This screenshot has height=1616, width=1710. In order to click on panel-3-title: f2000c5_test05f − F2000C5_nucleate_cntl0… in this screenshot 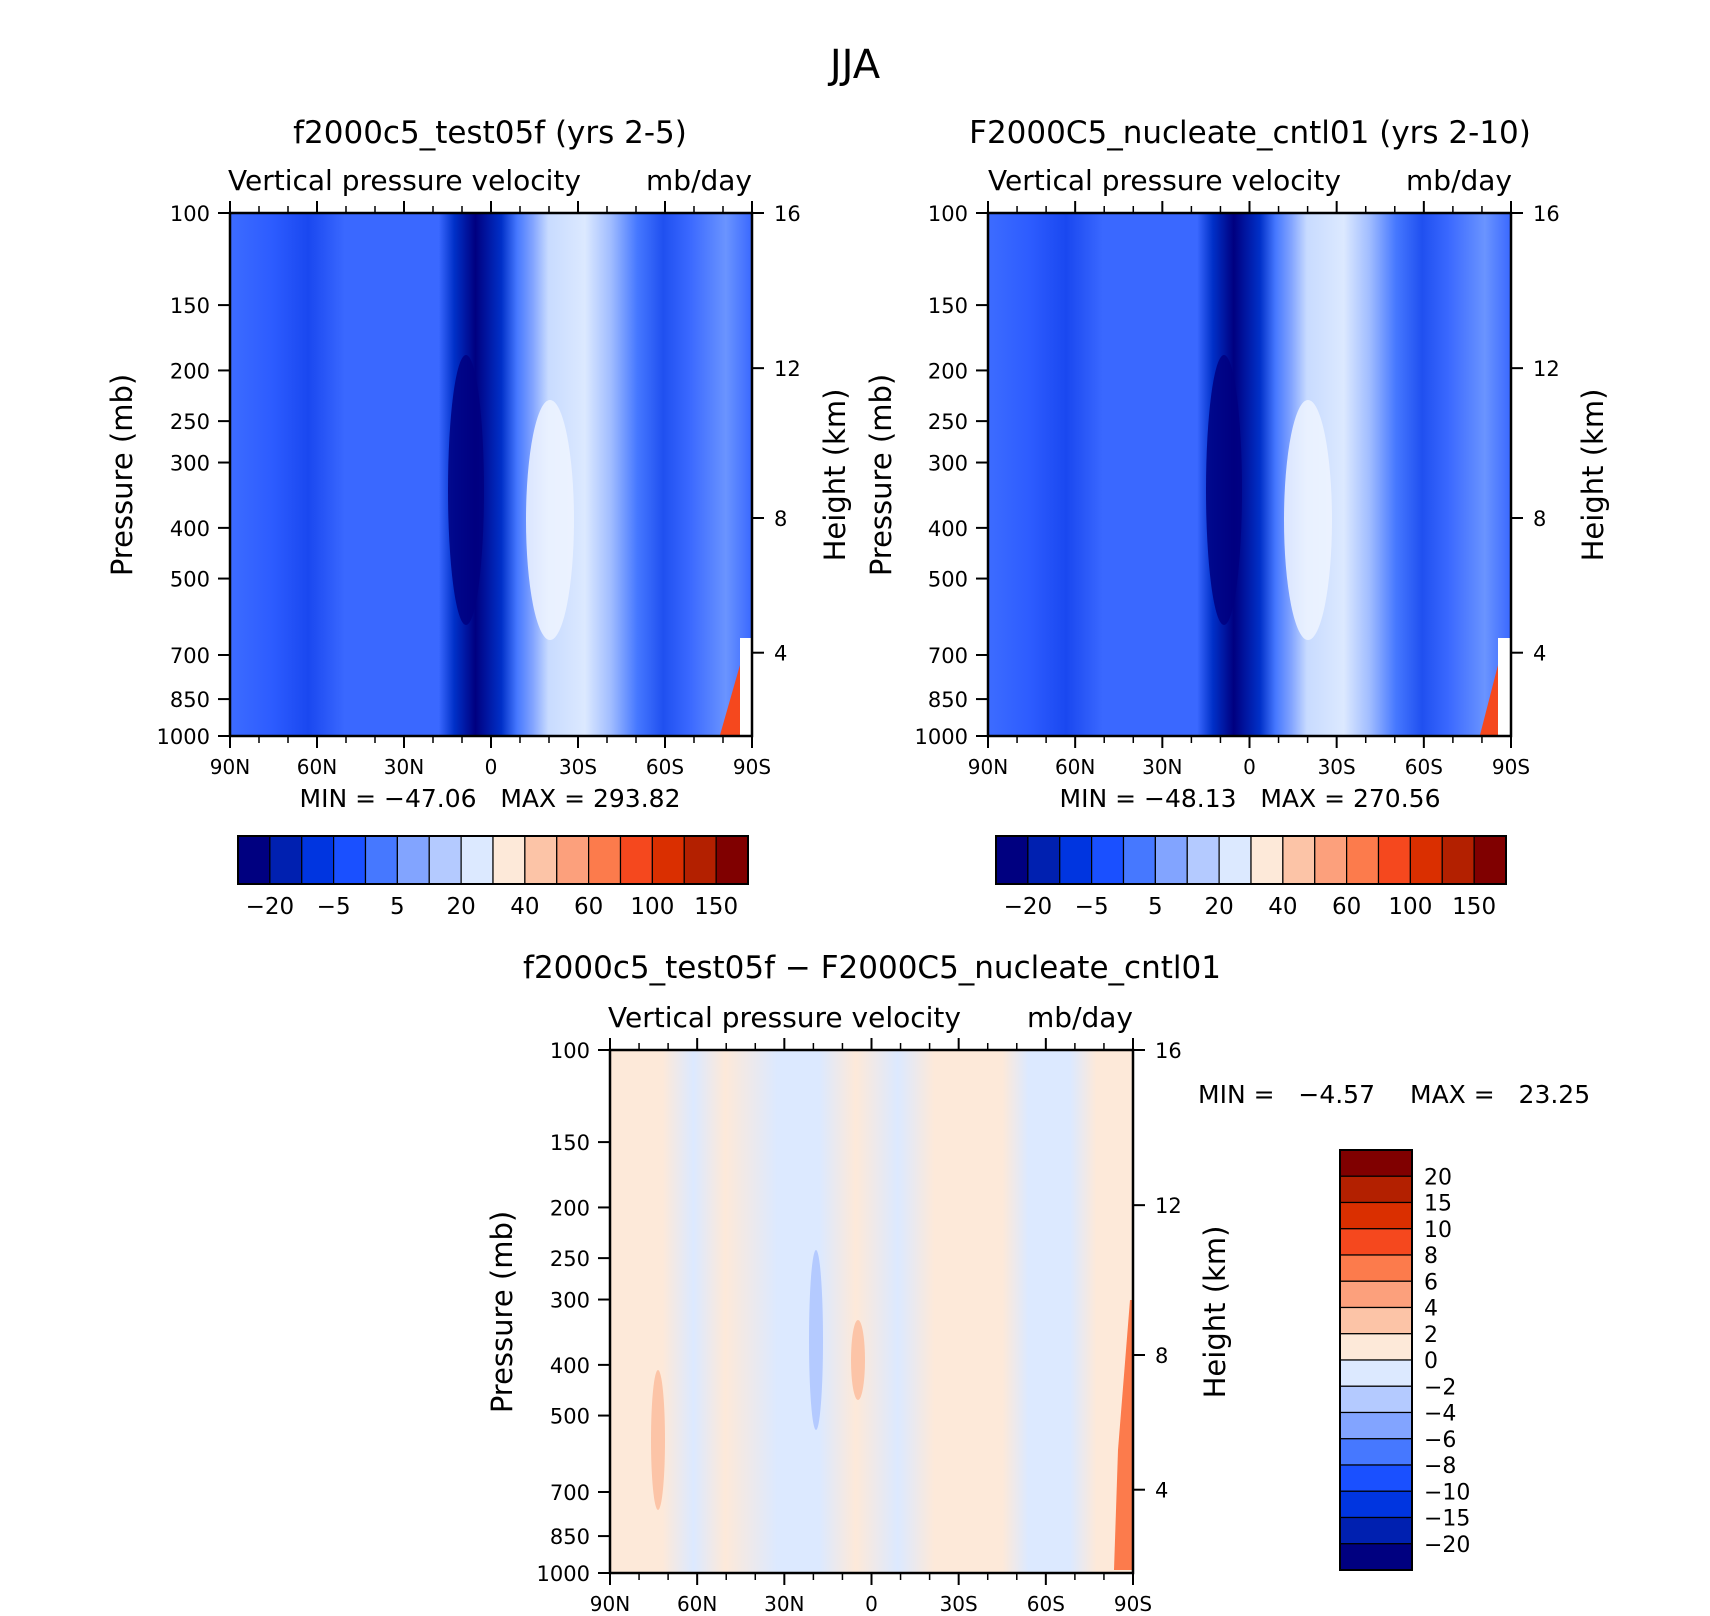, I will do `click(872, 968)`.